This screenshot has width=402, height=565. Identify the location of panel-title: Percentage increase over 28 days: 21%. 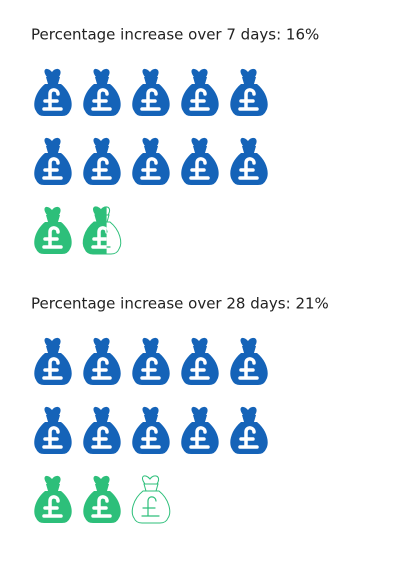
(180, 304).